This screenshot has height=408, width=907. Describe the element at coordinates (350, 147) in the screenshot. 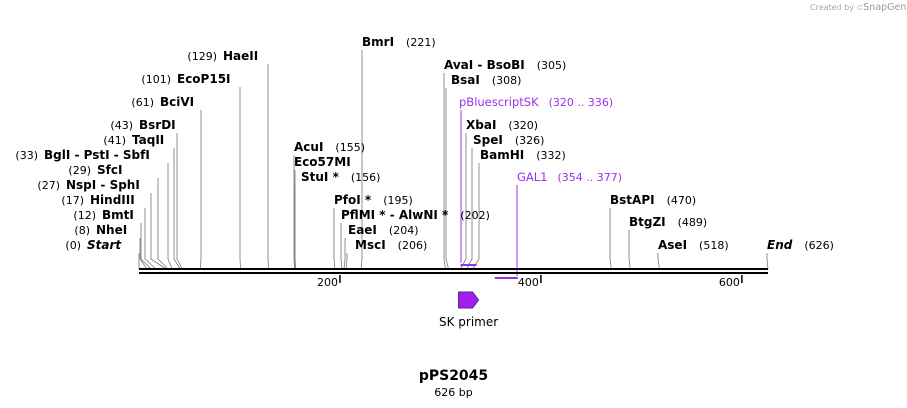

I see `site-position-label: (155)` at that location.